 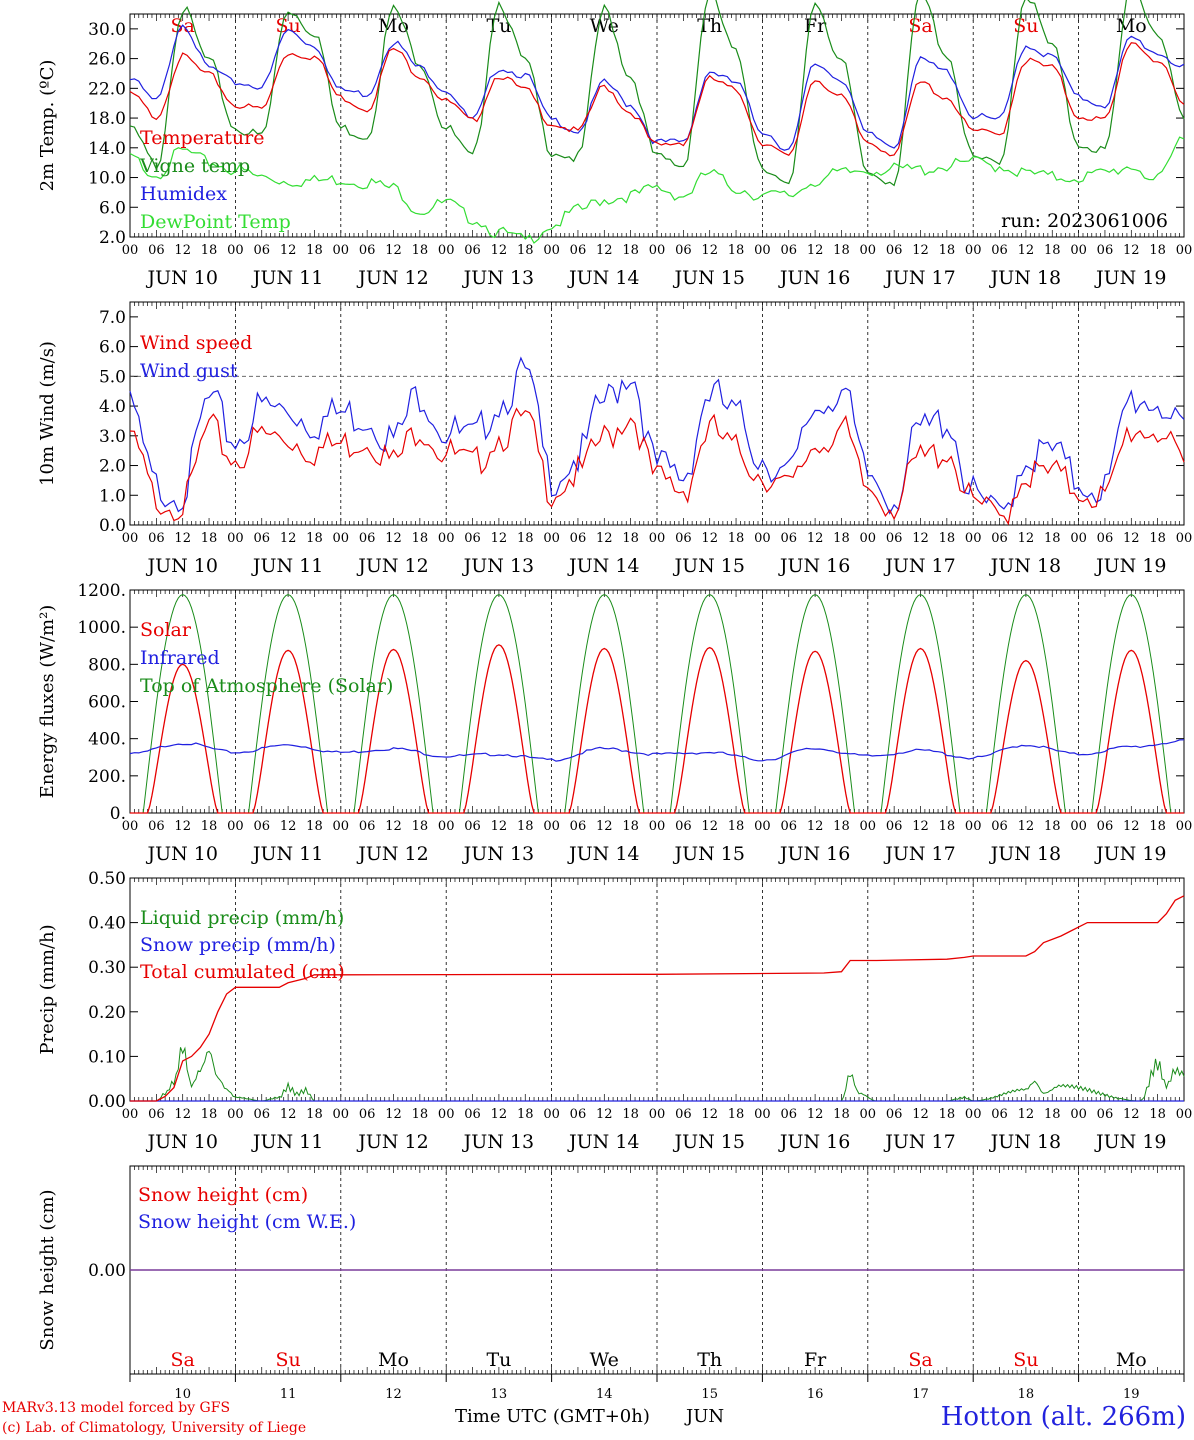 I want to click on day-label: JUN 19, so click(x=1130, y=278).